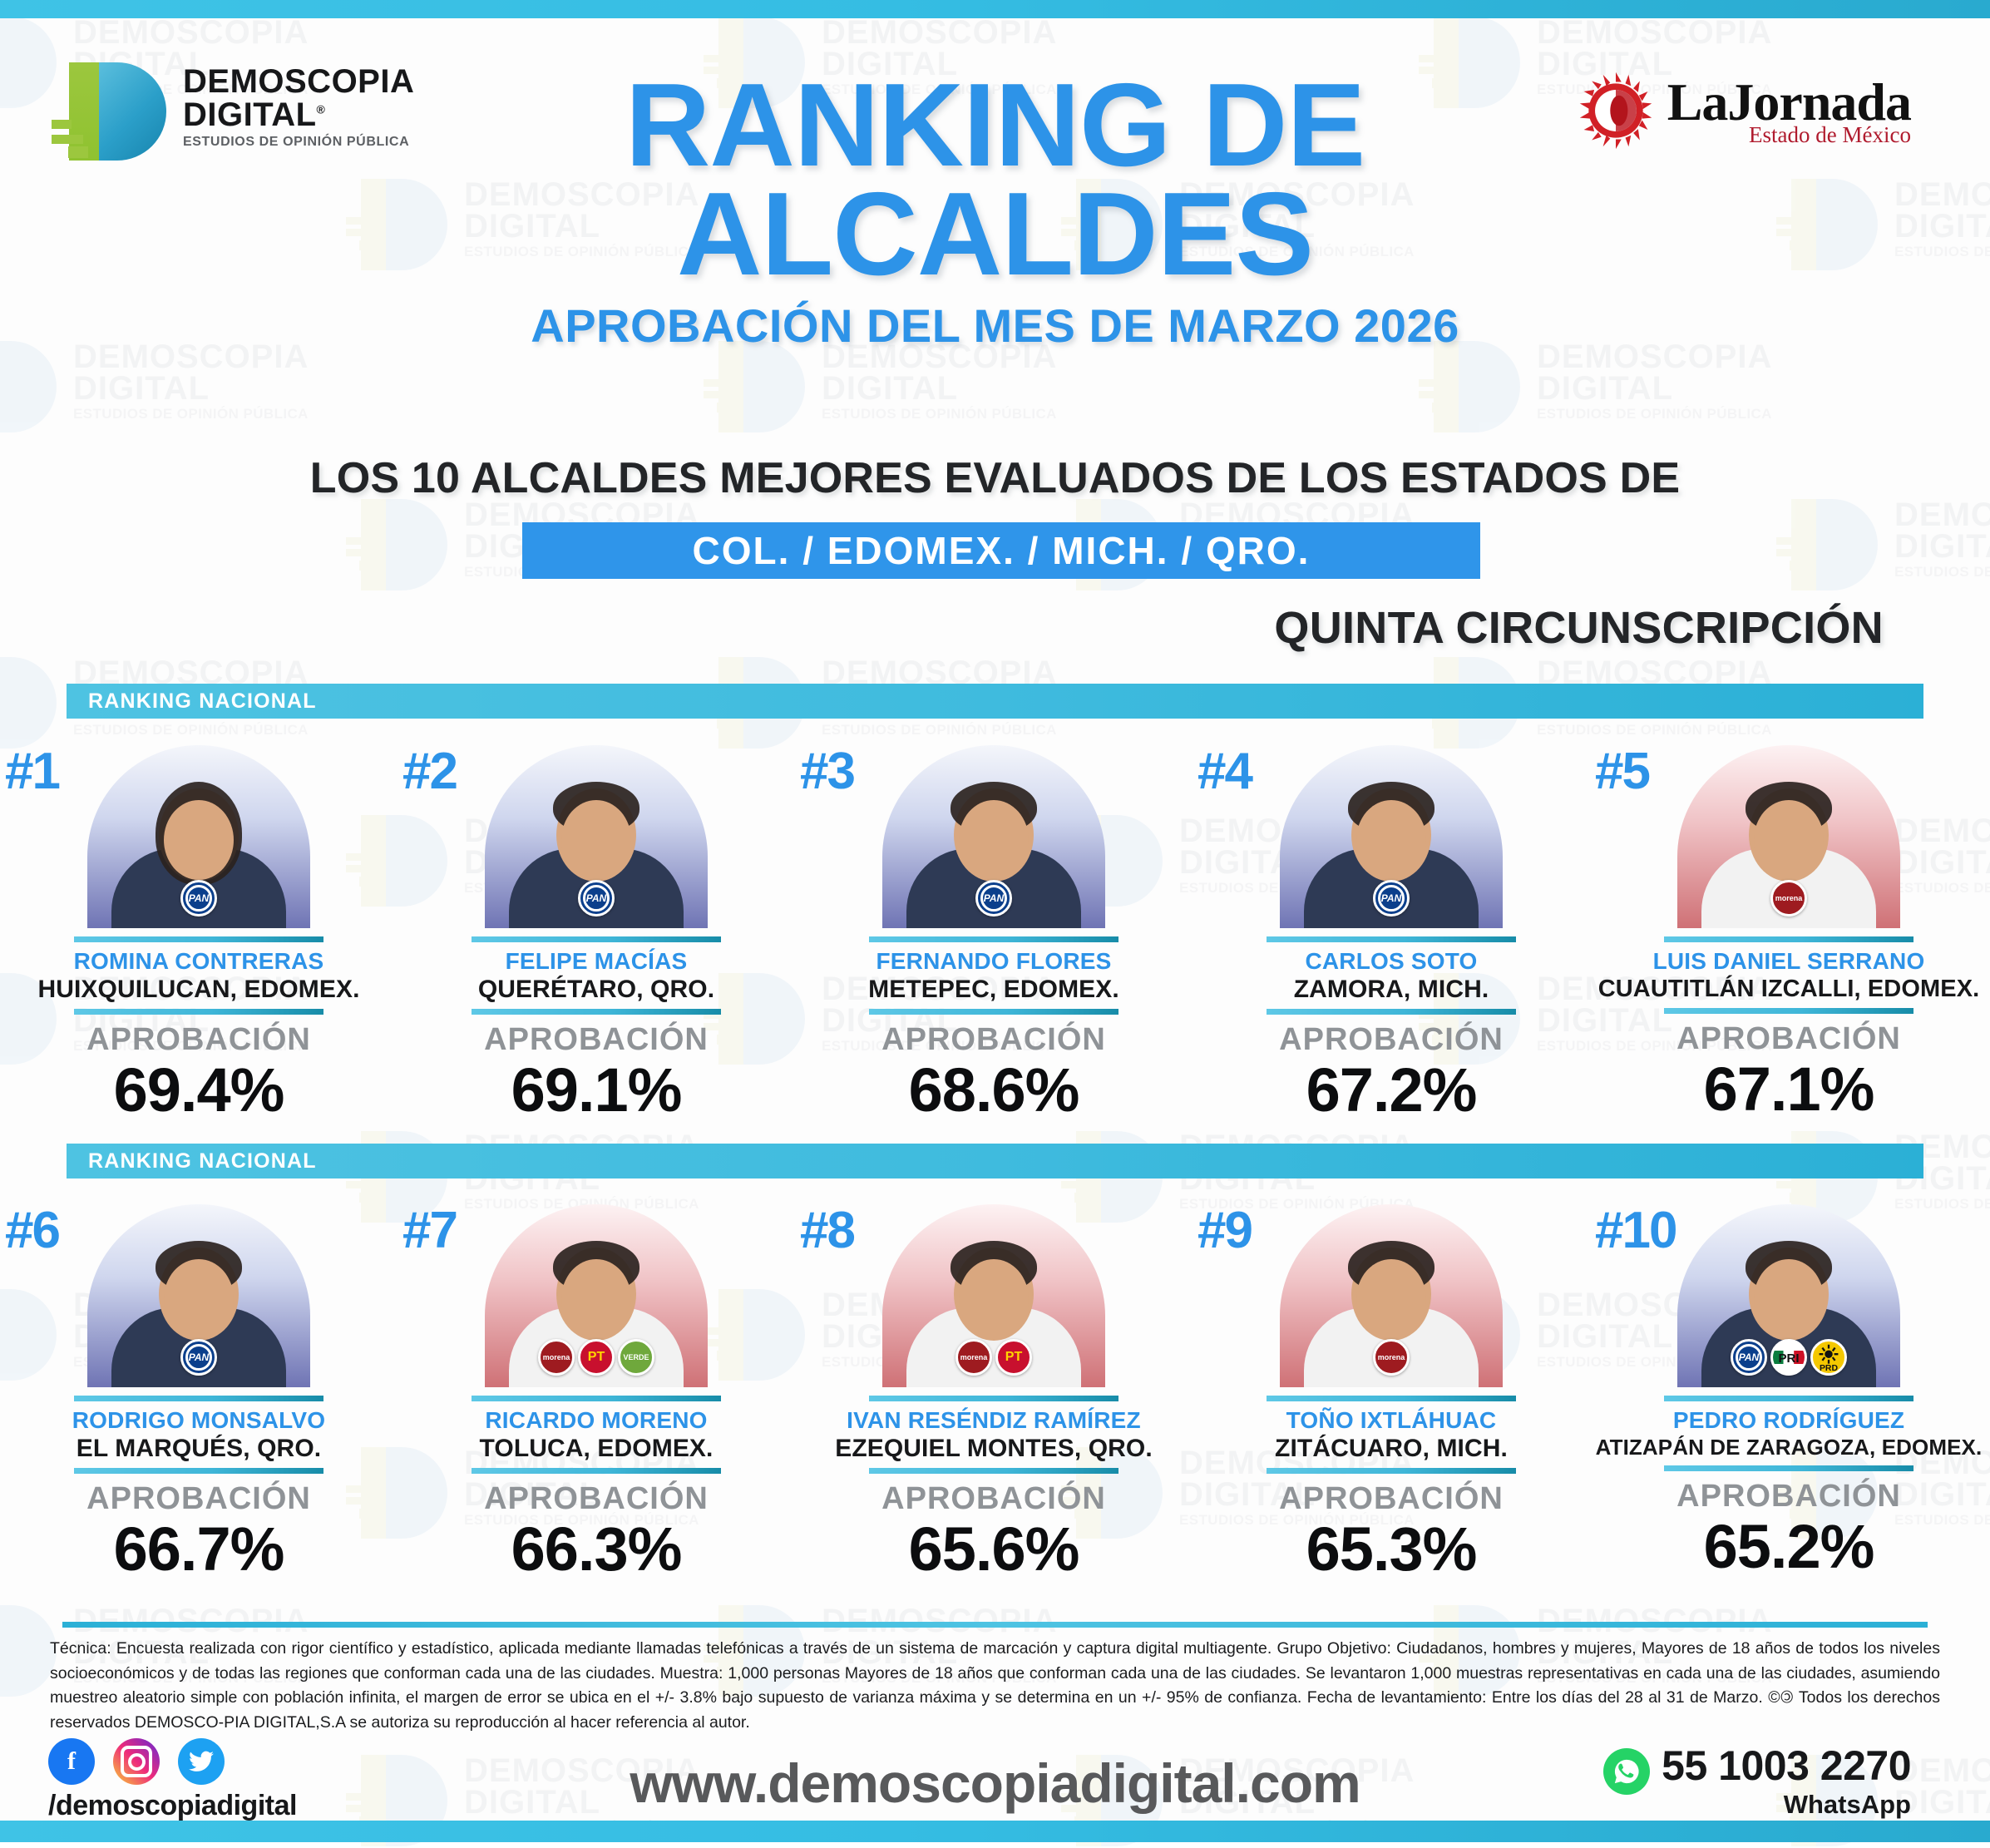  Describe the element at coordinates (597, 1549) in the screenshot. I see `approval-percent: 66.3%` at that location.